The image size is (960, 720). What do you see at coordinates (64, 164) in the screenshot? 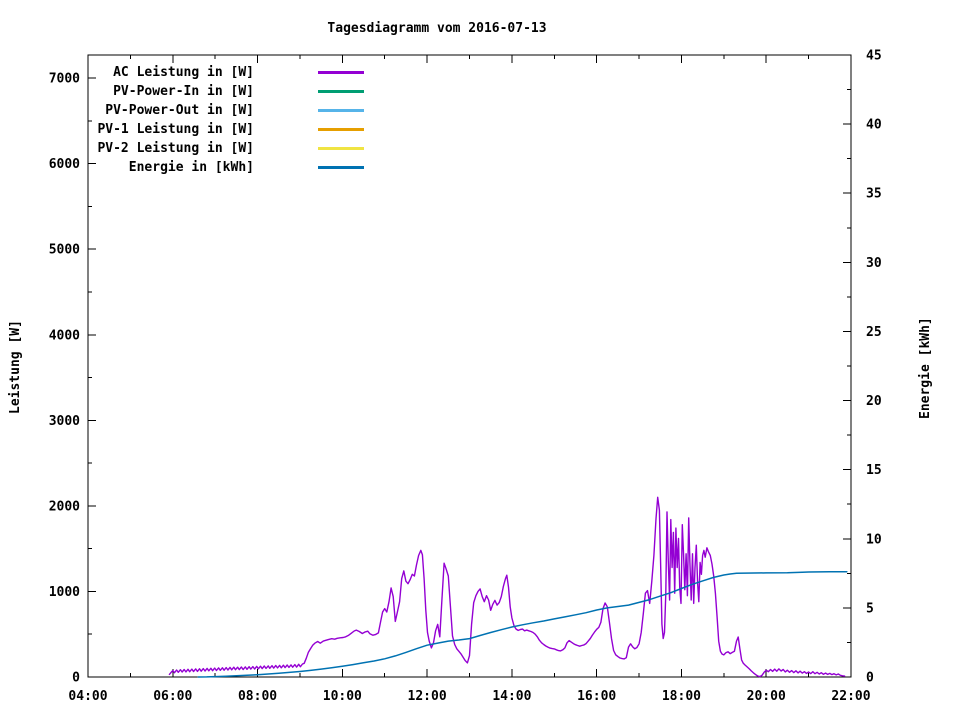
I see `y-left-tick-label: 6000` at bounding box center [64, 164].